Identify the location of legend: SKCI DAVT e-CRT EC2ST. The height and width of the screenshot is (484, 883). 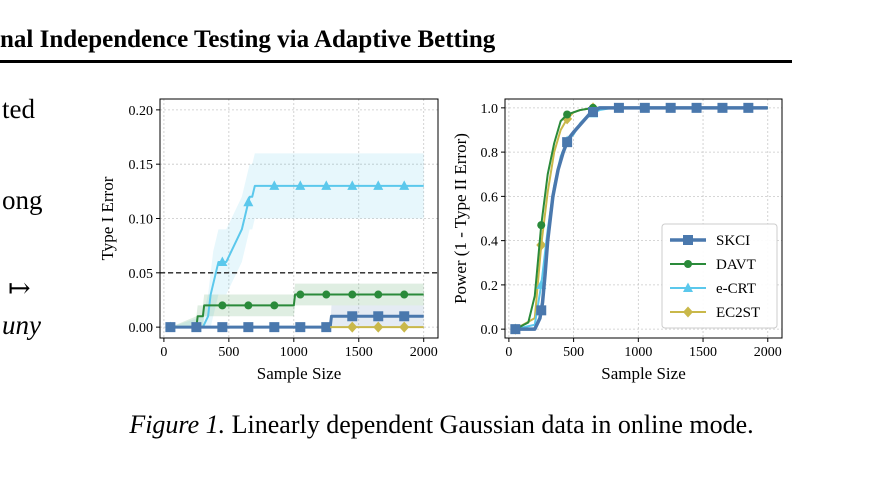
(719, 276).